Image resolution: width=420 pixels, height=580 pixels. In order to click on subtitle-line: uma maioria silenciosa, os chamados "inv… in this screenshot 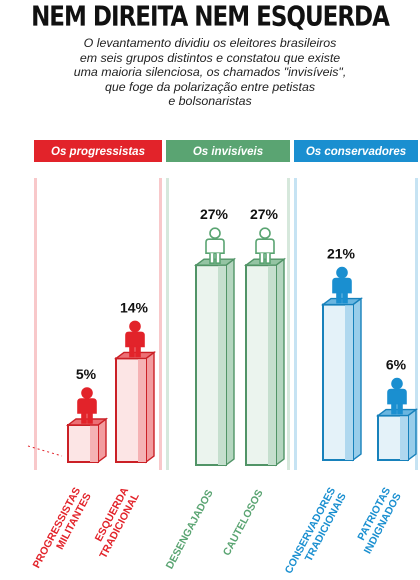, I will do `click(210, 72)`.